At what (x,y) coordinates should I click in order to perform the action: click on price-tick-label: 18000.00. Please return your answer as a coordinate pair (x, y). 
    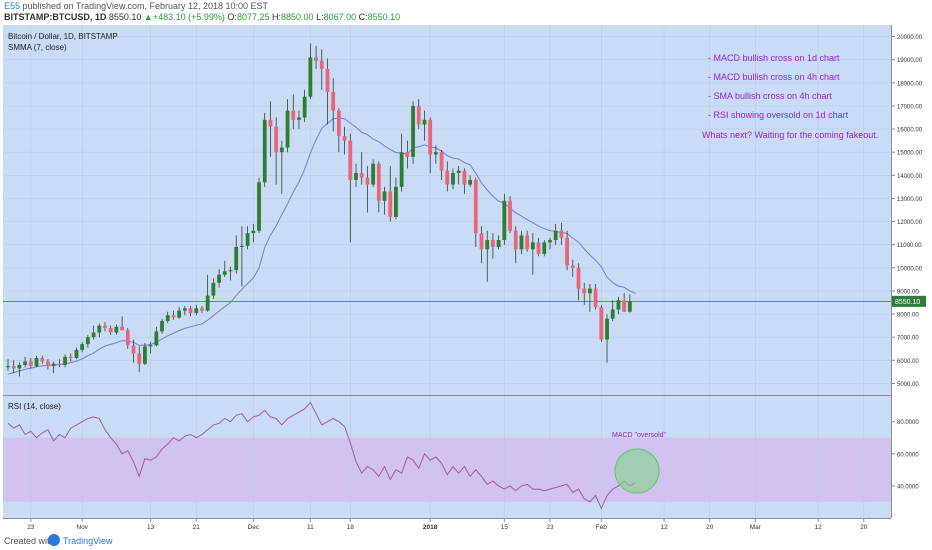
    Looking at the image, I should click on (910, 84).